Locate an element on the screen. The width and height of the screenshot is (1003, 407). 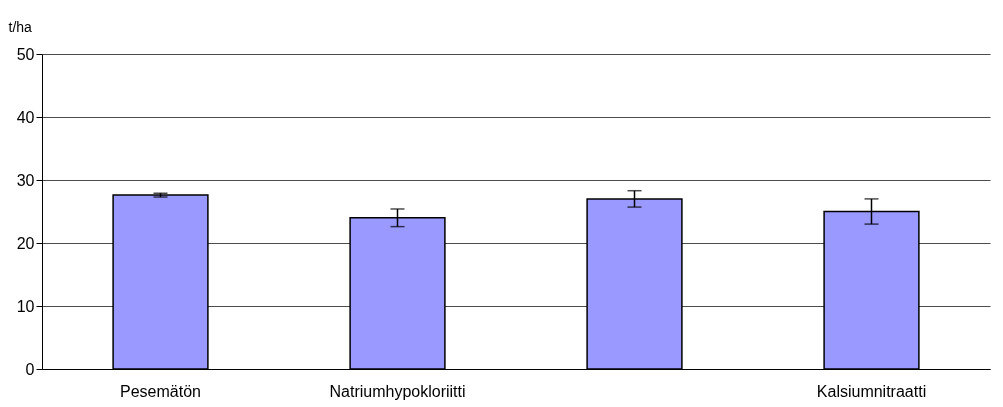
y-tick-label: 20 is located at coordinates (25, 243).